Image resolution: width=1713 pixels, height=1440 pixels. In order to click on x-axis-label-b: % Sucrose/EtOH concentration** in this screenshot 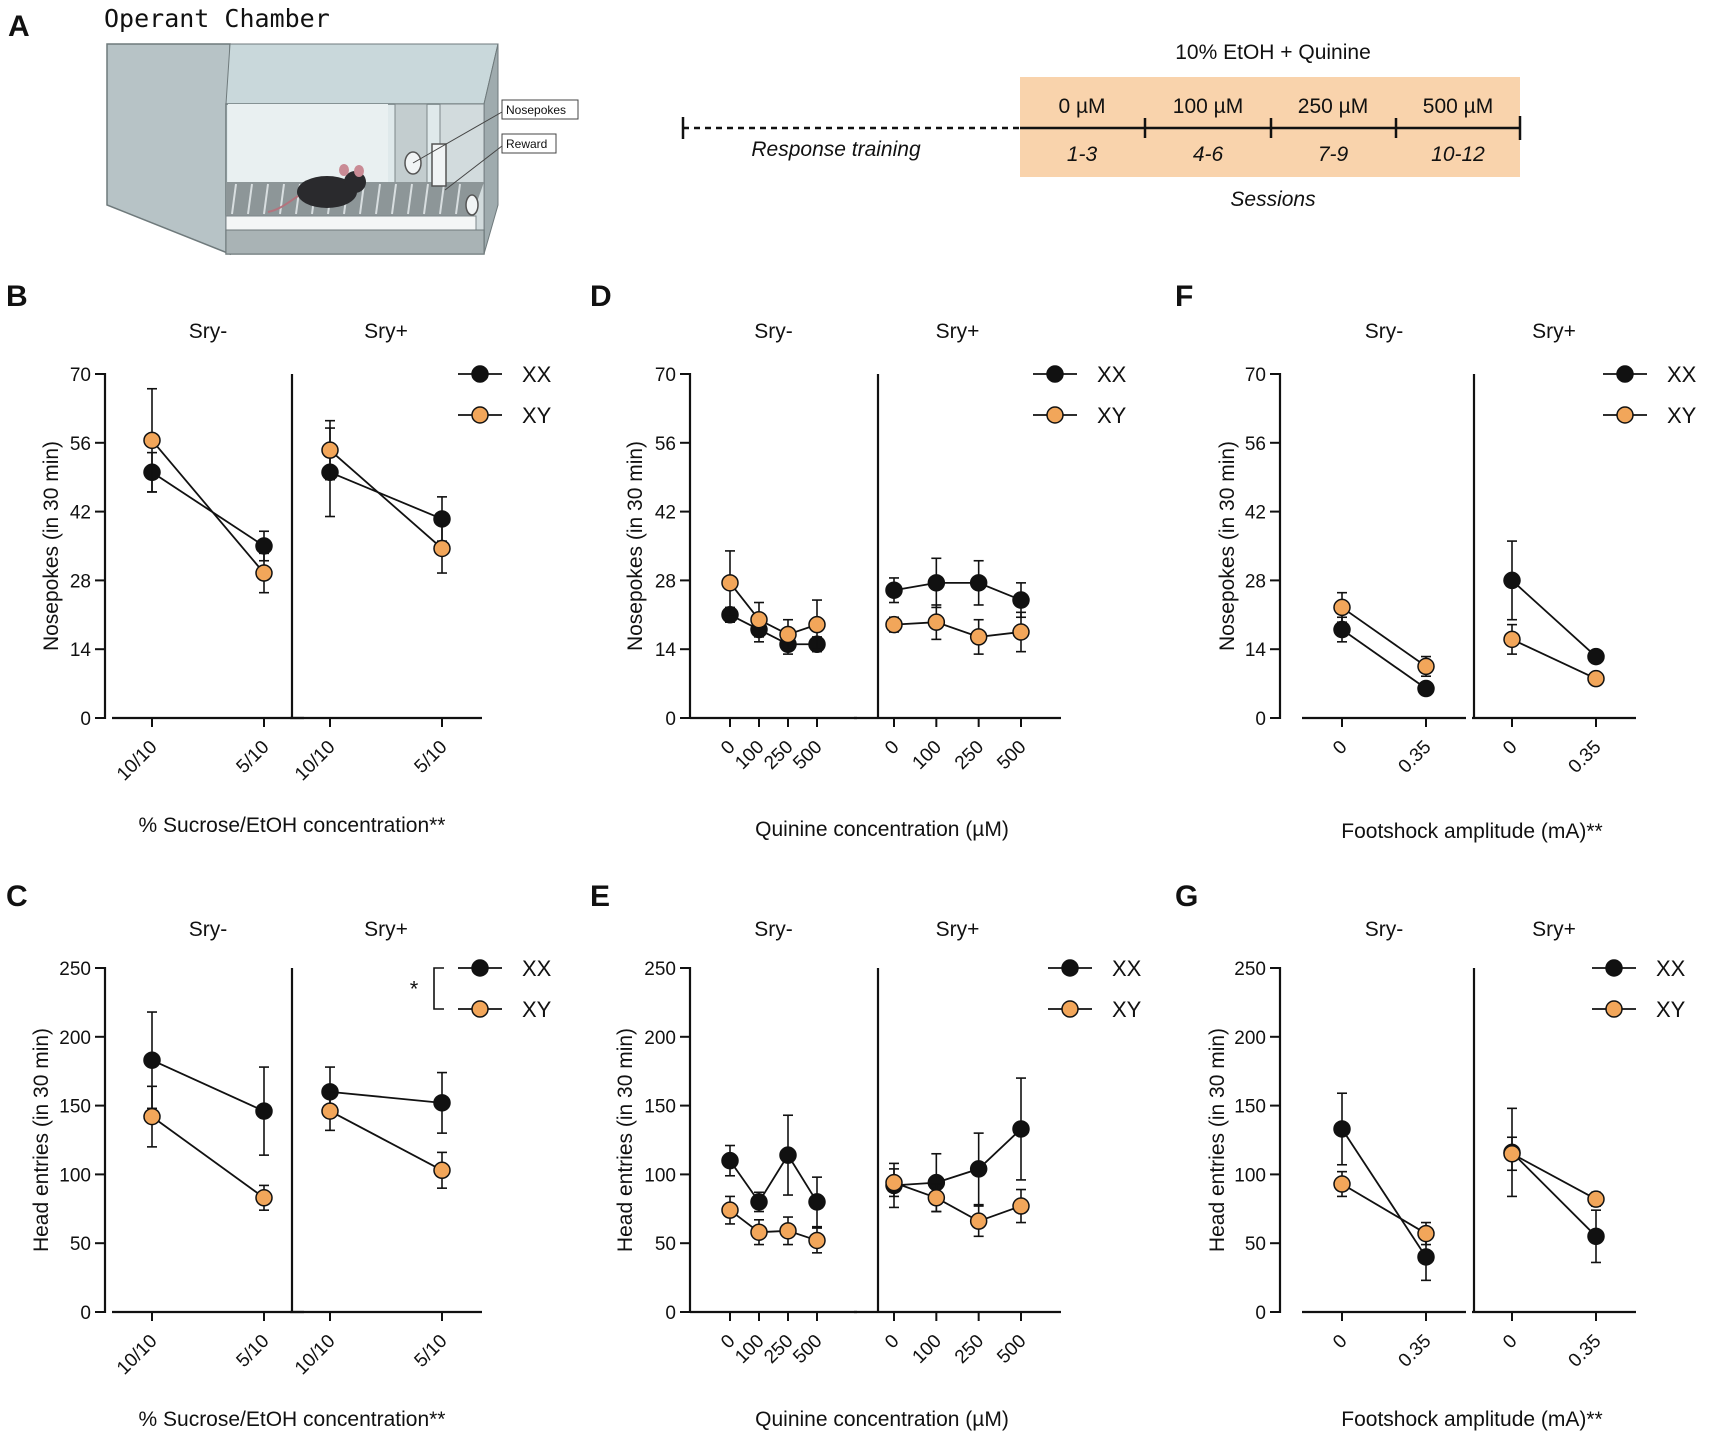, I will do `click(292, 825)`.